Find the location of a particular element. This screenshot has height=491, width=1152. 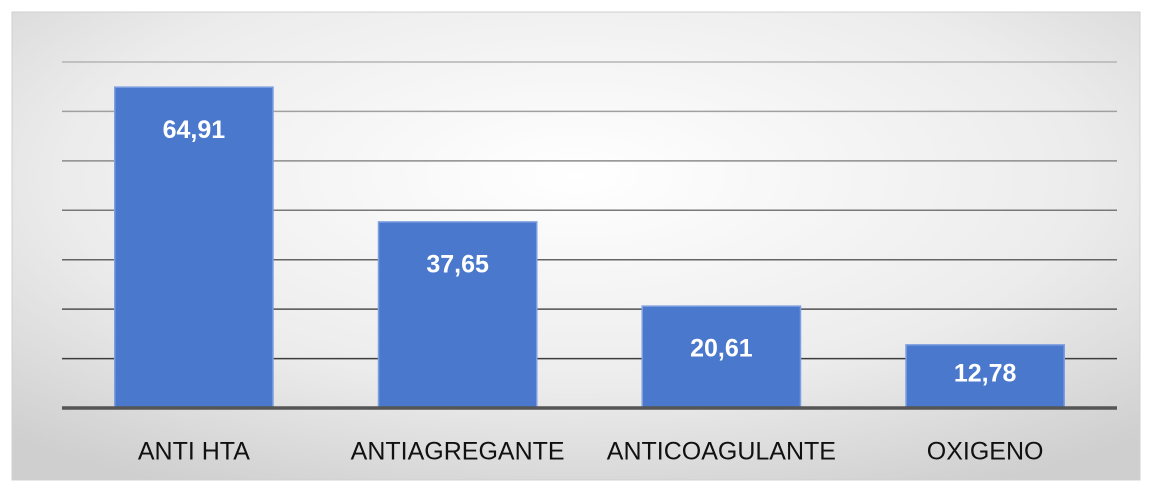

x-tick-label: ANTIAGREGANTE is located at coordinates (458, 452).